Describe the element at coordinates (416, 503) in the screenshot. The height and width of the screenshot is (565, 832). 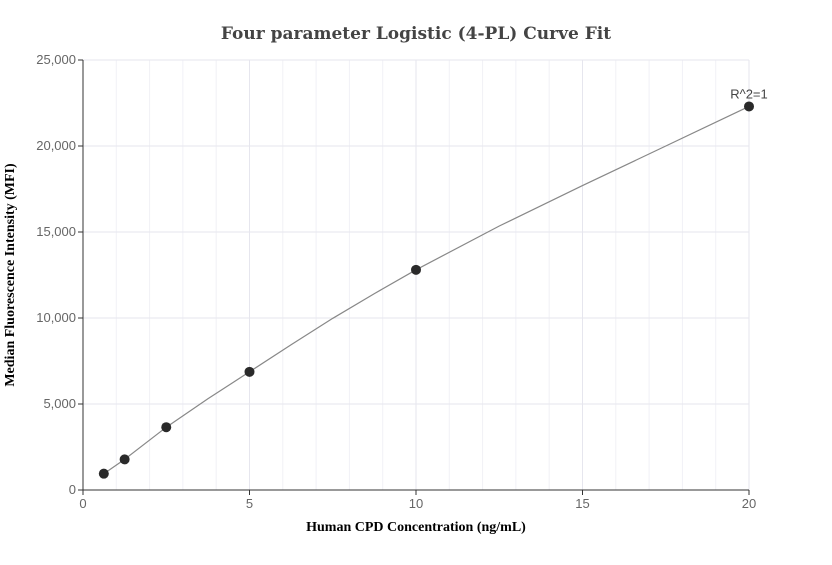
I see `x-tick-label: 10` at that location.